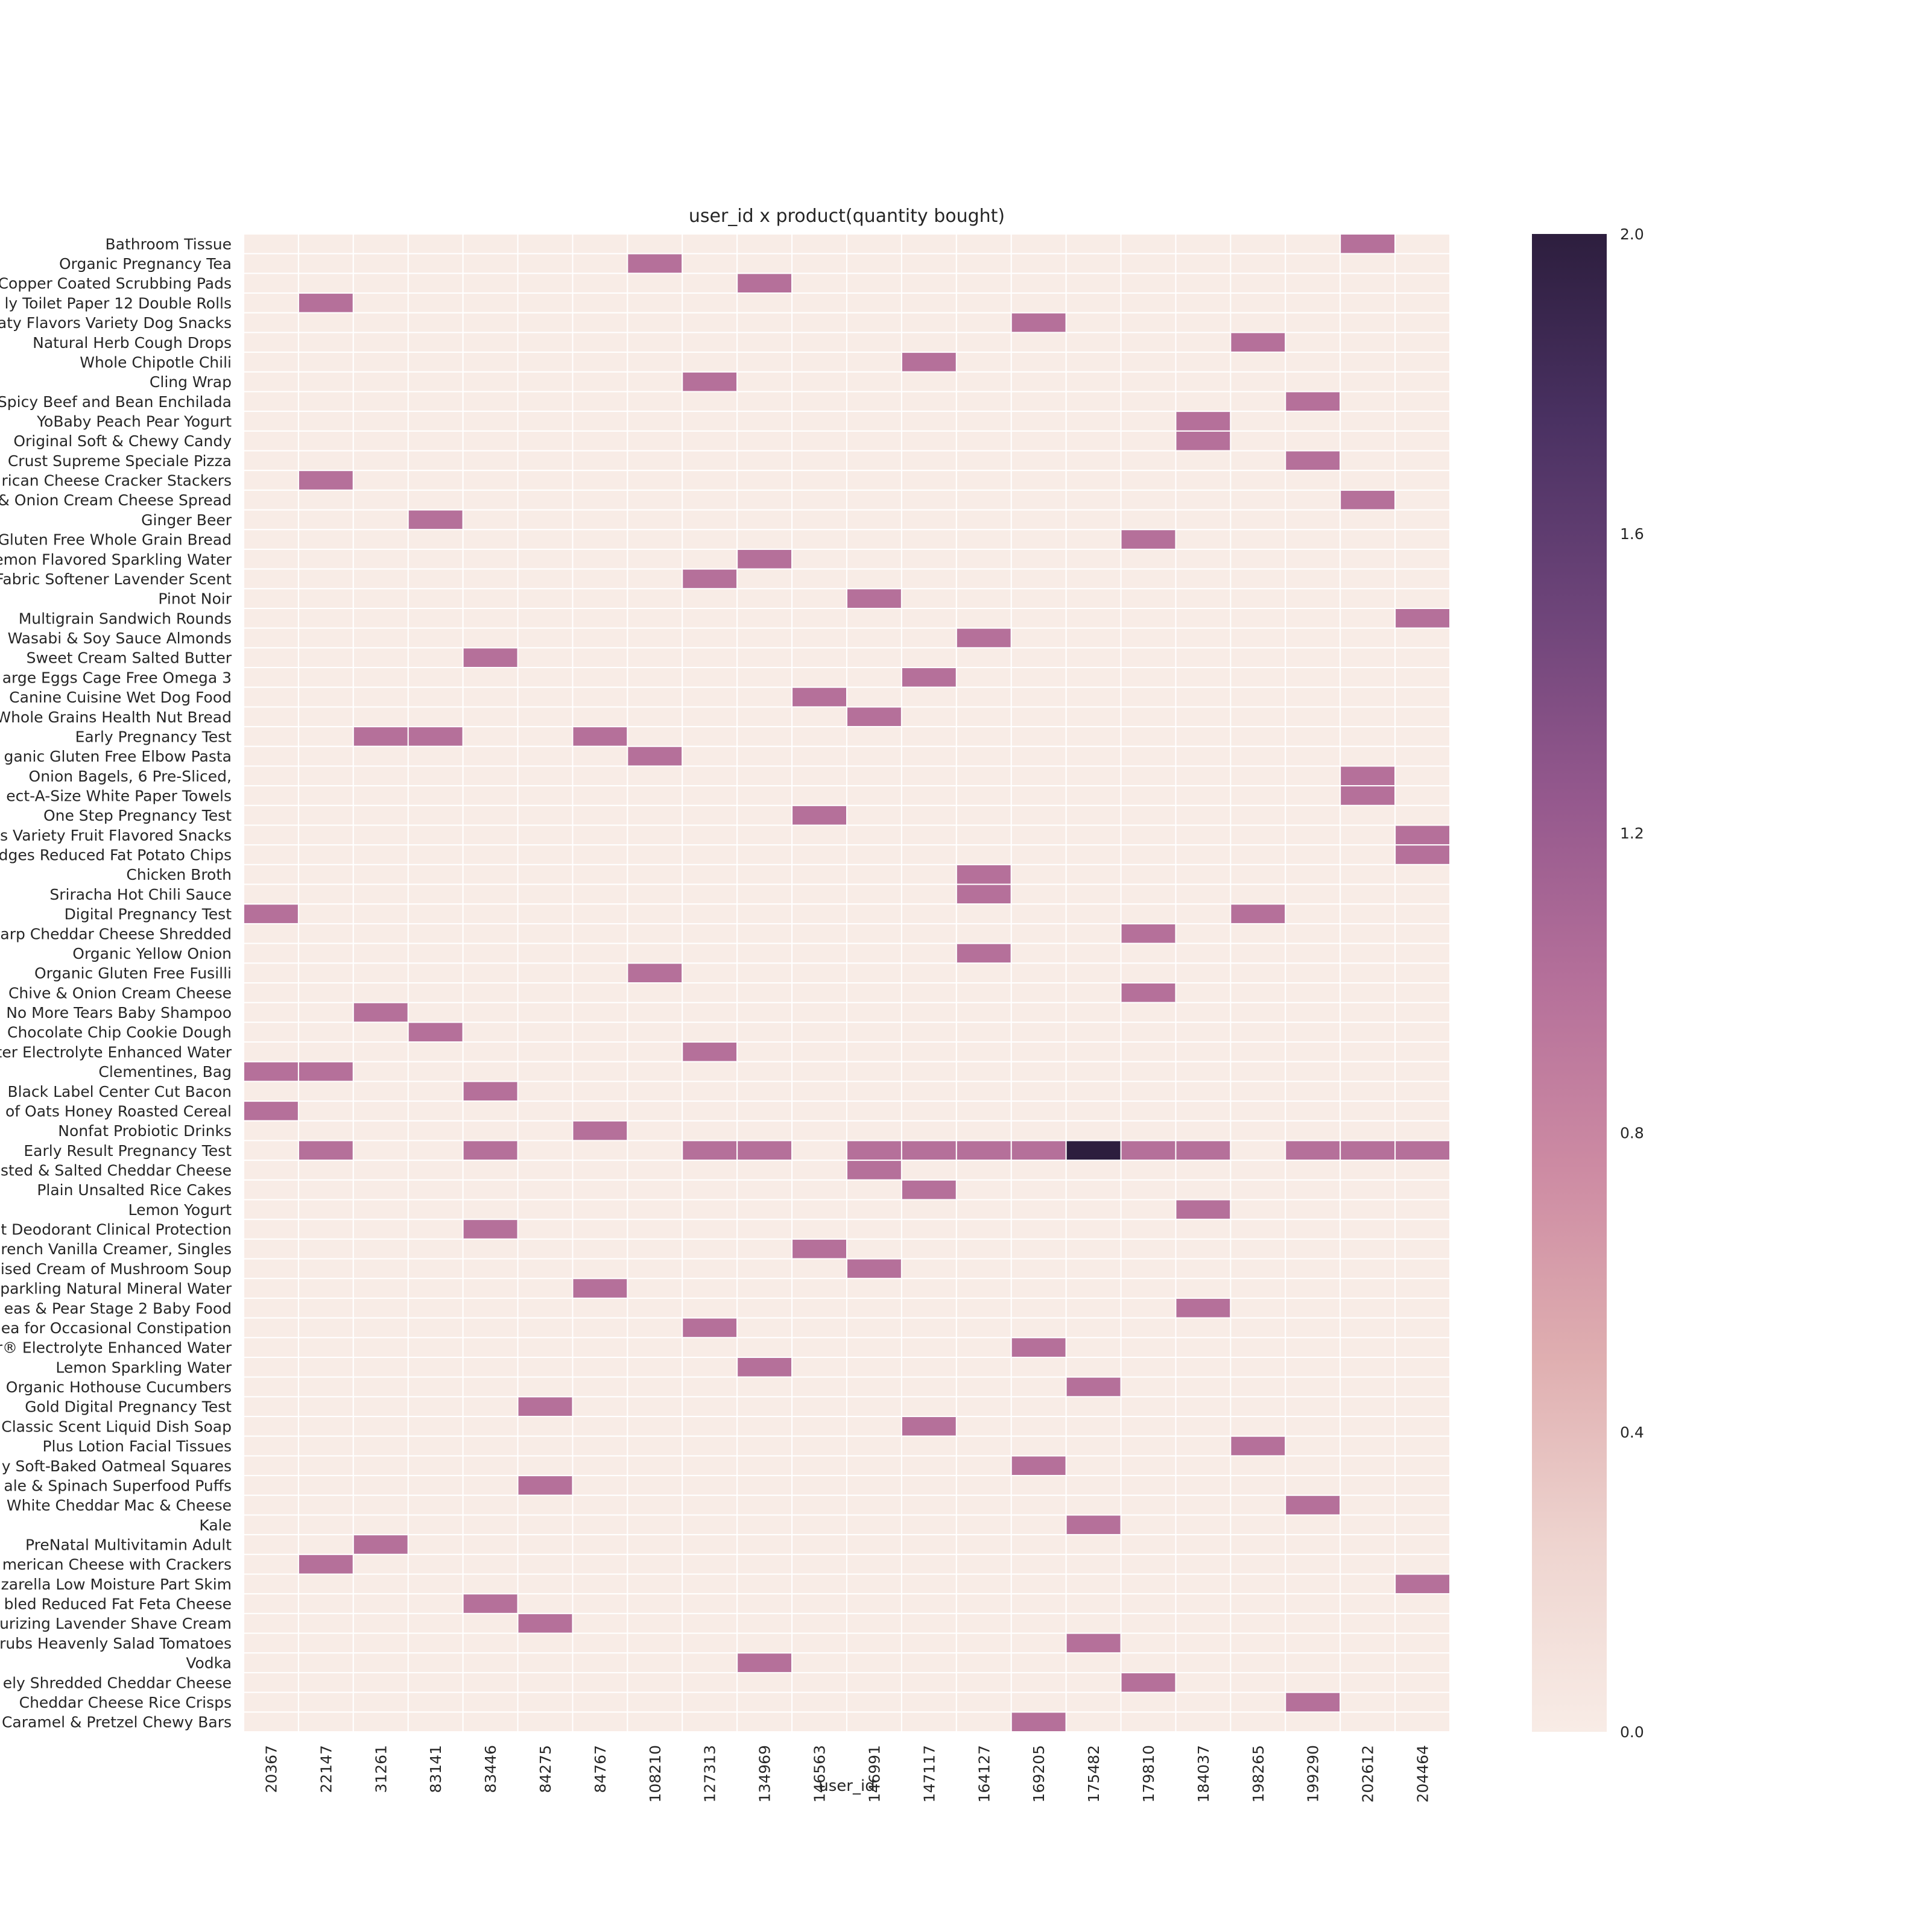  What do you see at coordinates (600, 1769) in the screenshot?
I see `x-tick-label: 84767` at bounding box center [600, 1769].